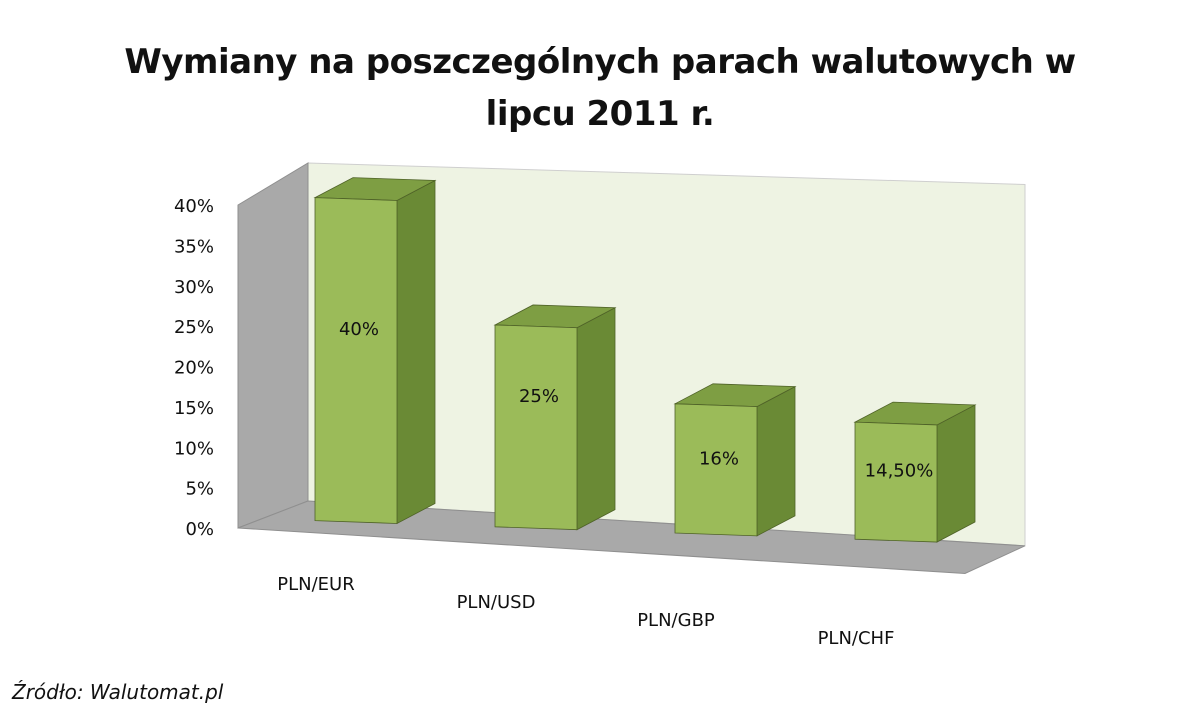  Describe the element at coordinates (118, 692) in the screenshot. I see `source-note: Źródło: Walutomat.pl` at that location.